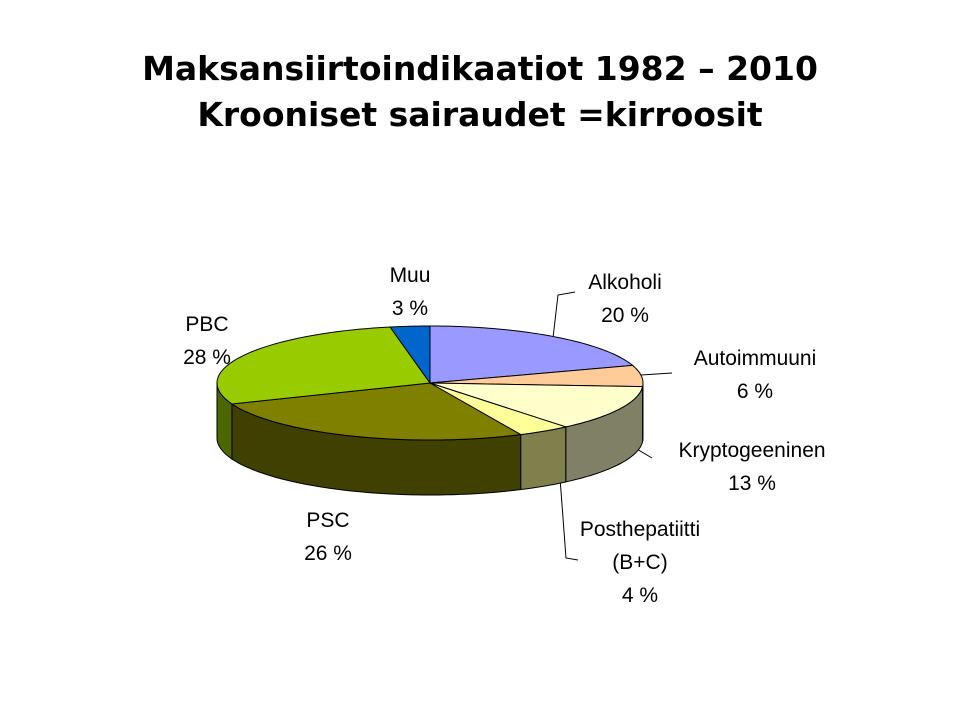 The height and width of the screenshot is (720, 960). Describe the element at coordinates (207, 324) in the screenshot. I see `category-label: PBC` at that location.